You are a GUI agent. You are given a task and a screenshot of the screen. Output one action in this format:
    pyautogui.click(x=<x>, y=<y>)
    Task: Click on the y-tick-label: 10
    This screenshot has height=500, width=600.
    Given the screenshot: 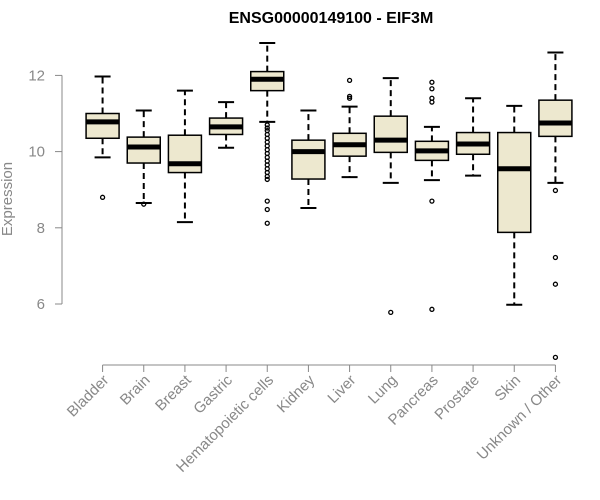 What is the action you would take?
    pyautogui.click(x=36, y=152)
    